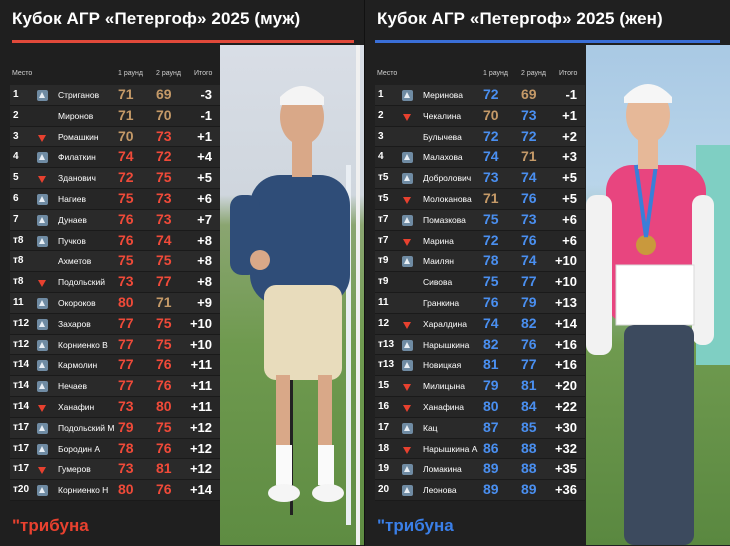  Describe the element at coordinates (206, 94) in the screenshot. I see `total-score: -3` at that location.